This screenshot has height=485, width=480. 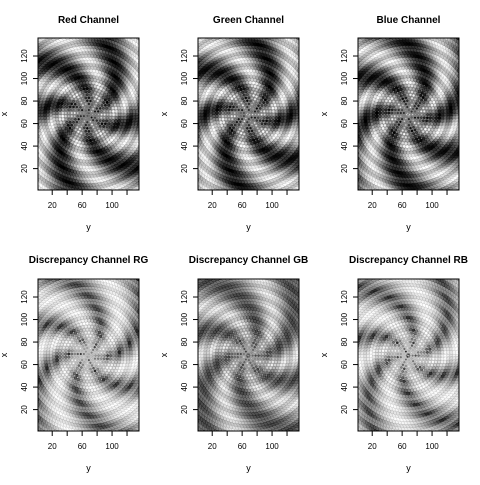 What do you see at coordinates (184, 145) in the screenshot?
I see `panel-2-y-tick-label: 40` at bounding box center [184, 145].